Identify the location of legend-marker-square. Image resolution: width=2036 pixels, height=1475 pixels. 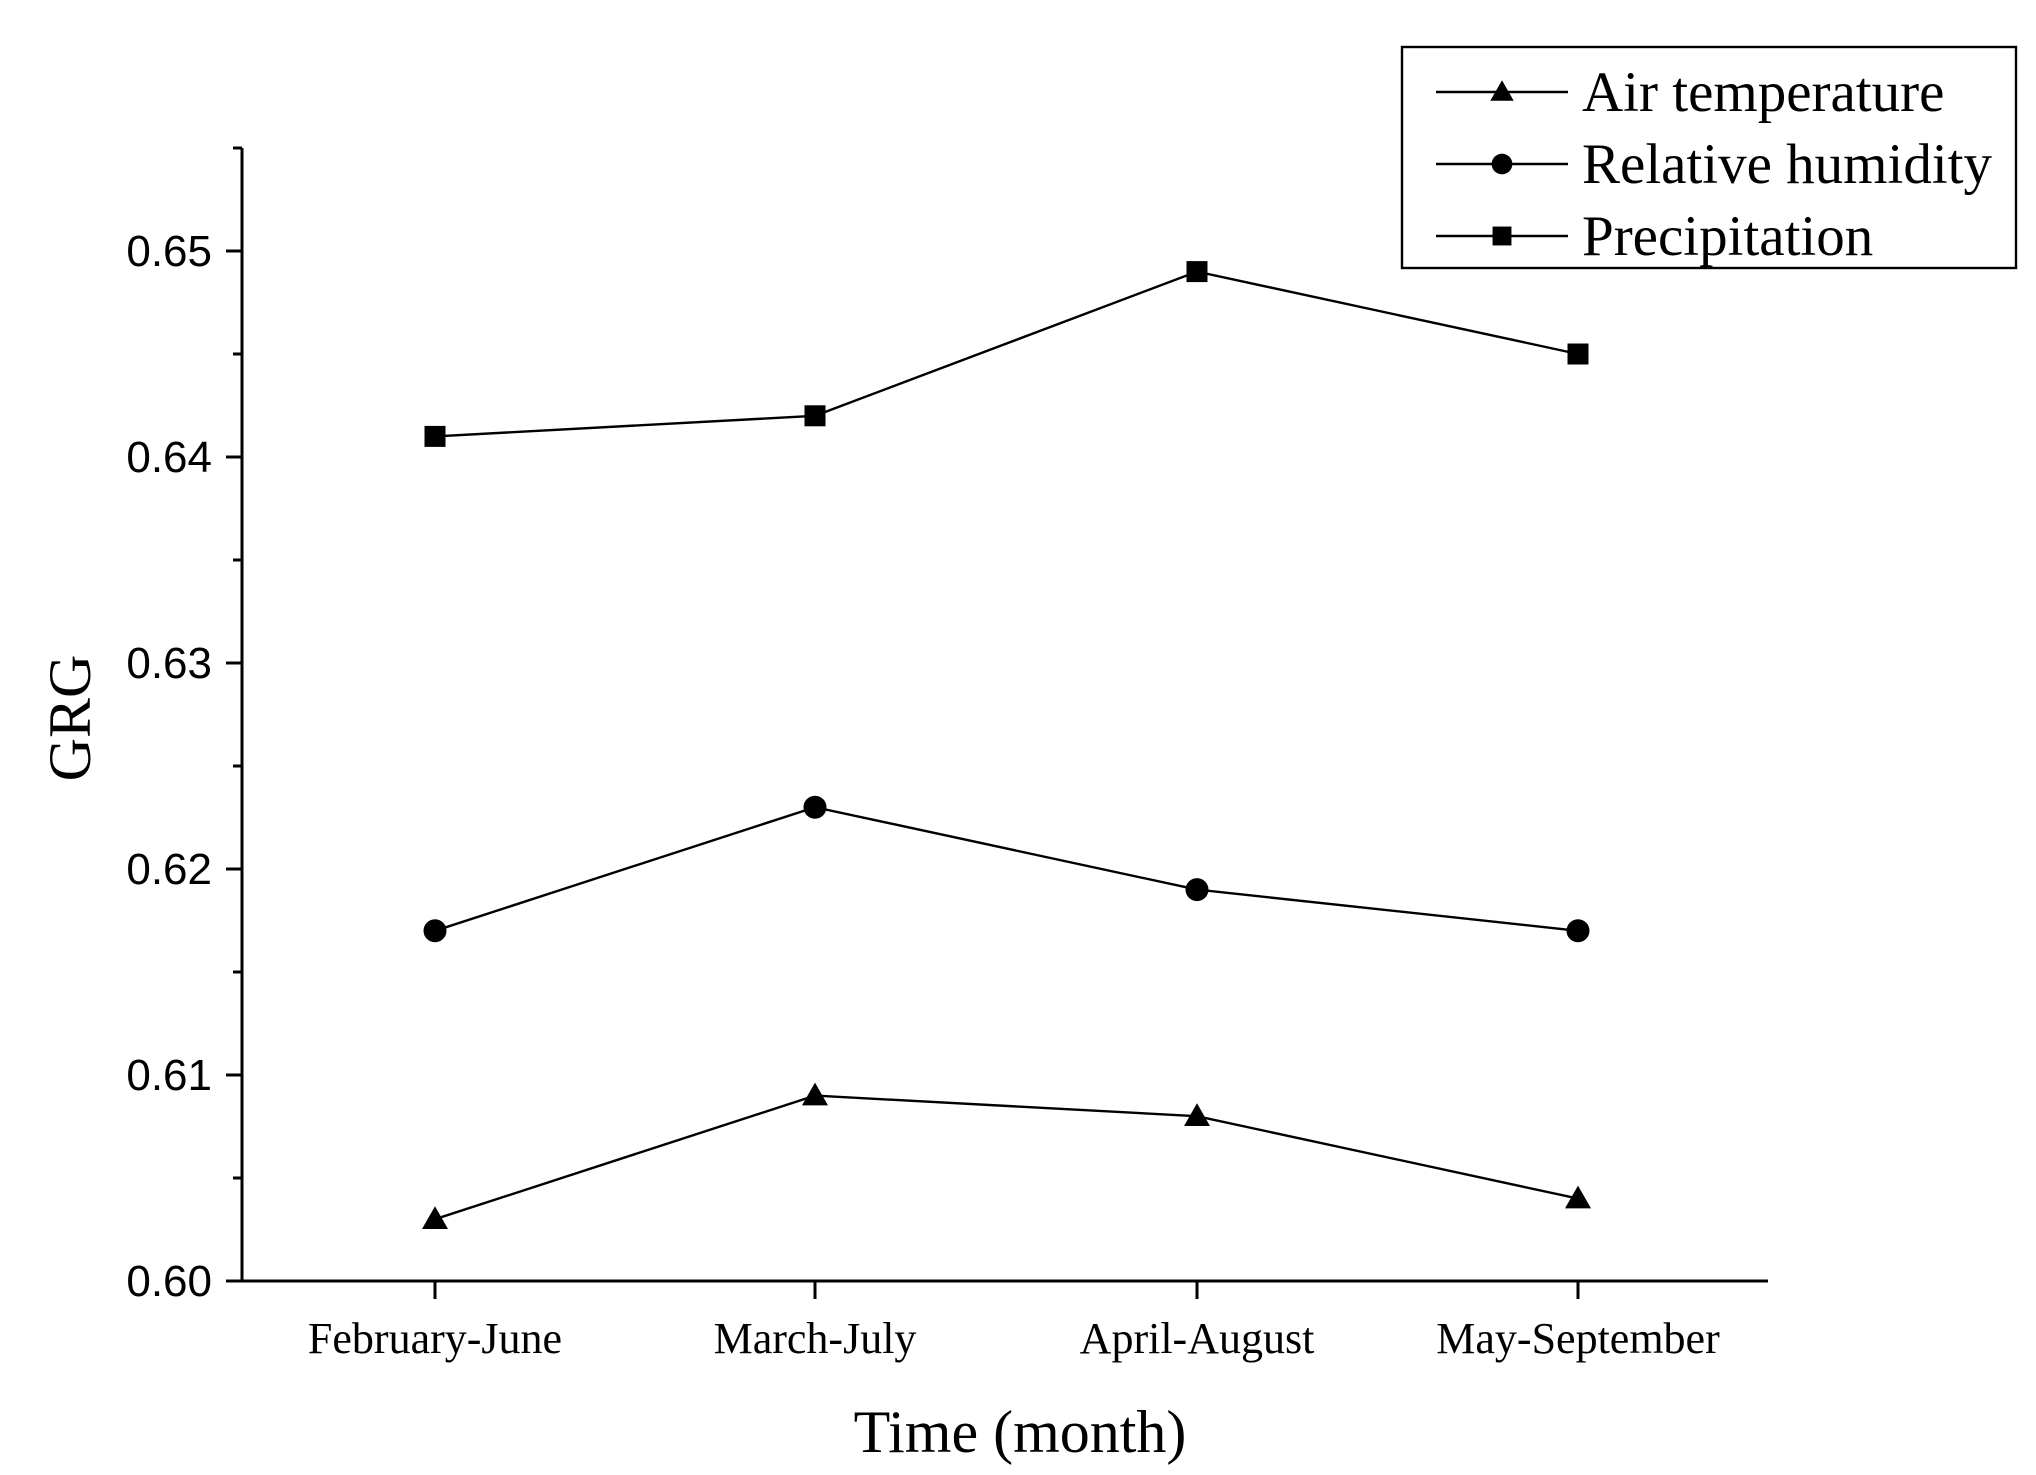
(1502, 236).